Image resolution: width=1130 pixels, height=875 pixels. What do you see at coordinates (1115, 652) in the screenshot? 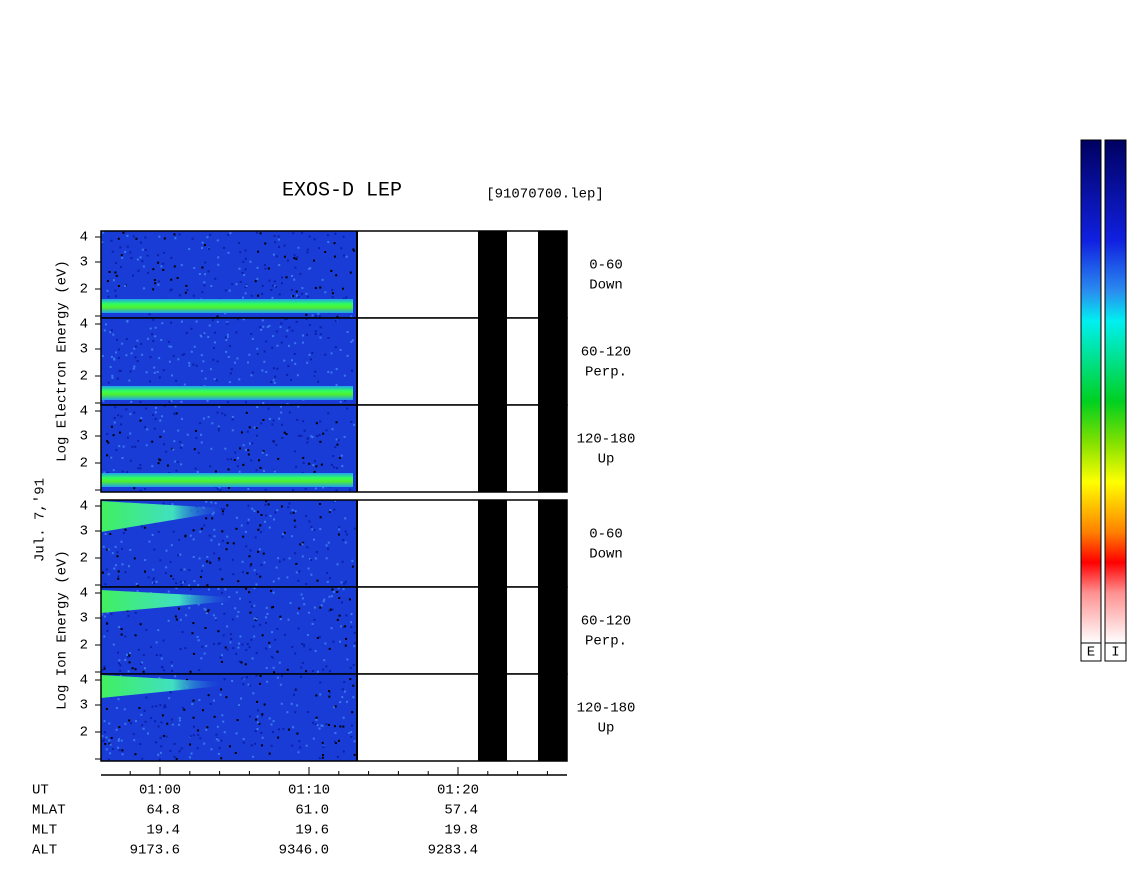
I see `colorbar-label-box` at bounding box center [1115, 652].